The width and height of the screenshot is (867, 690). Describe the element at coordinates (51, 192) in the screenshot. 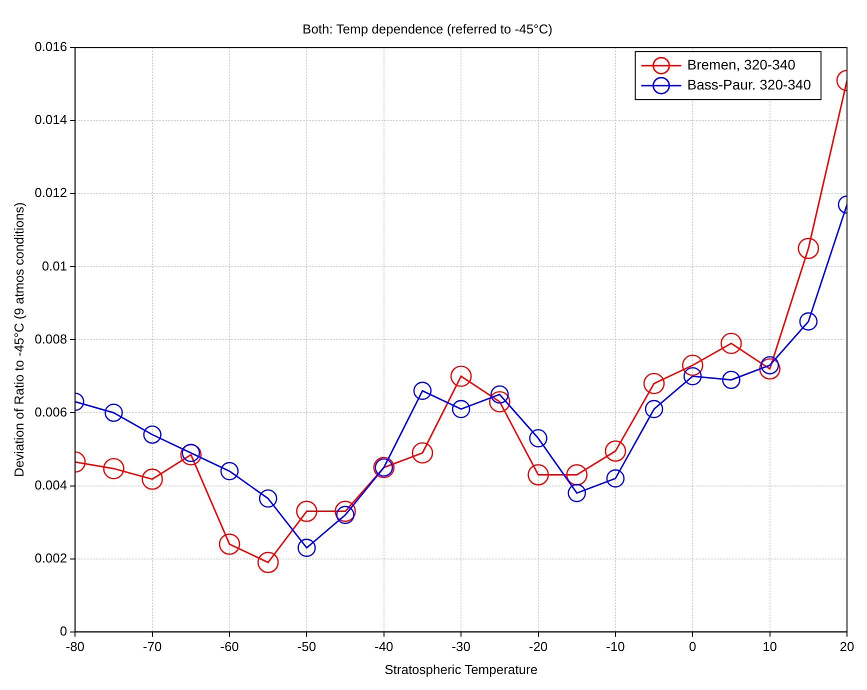

I see `y-tick-label: 0.012` at that location.